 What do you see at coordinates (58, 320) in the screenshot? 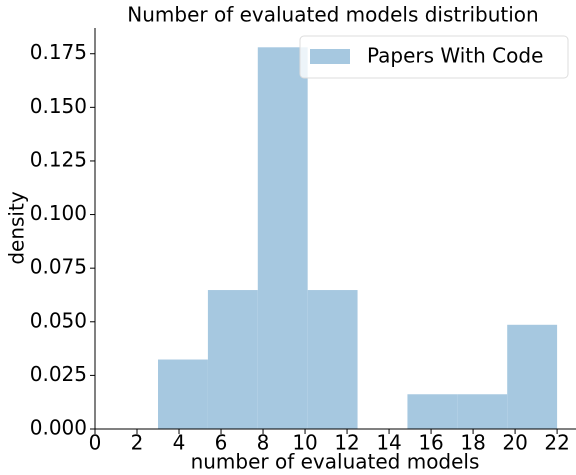
I see `y-tick-label: 0.050` at bounding box center [58, 320].